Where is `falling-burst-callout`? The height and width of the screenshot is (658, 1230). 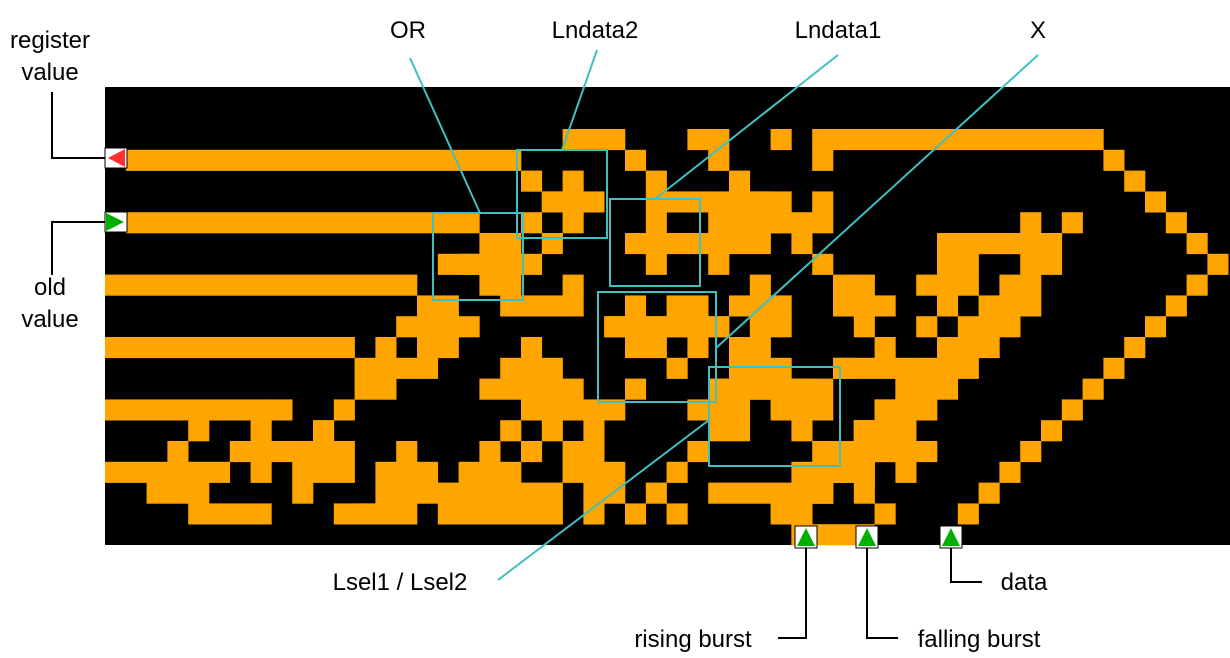
falling-burst-callout is located at coordinates (882, 593).